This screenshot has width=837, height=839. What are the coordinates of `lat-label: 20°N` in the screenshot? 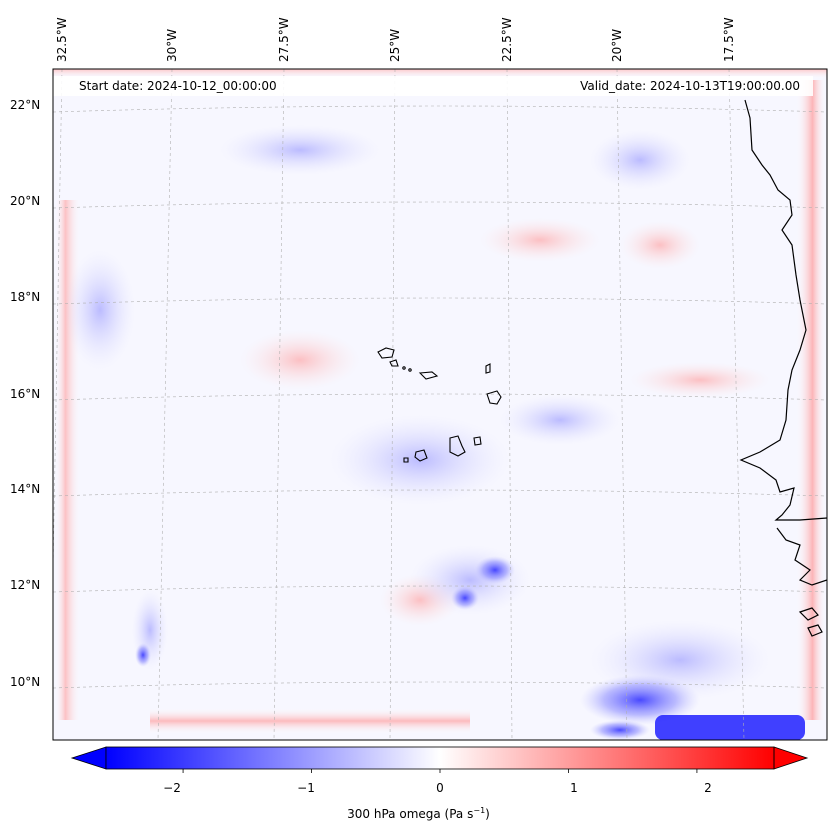 It's located at (25, 201).